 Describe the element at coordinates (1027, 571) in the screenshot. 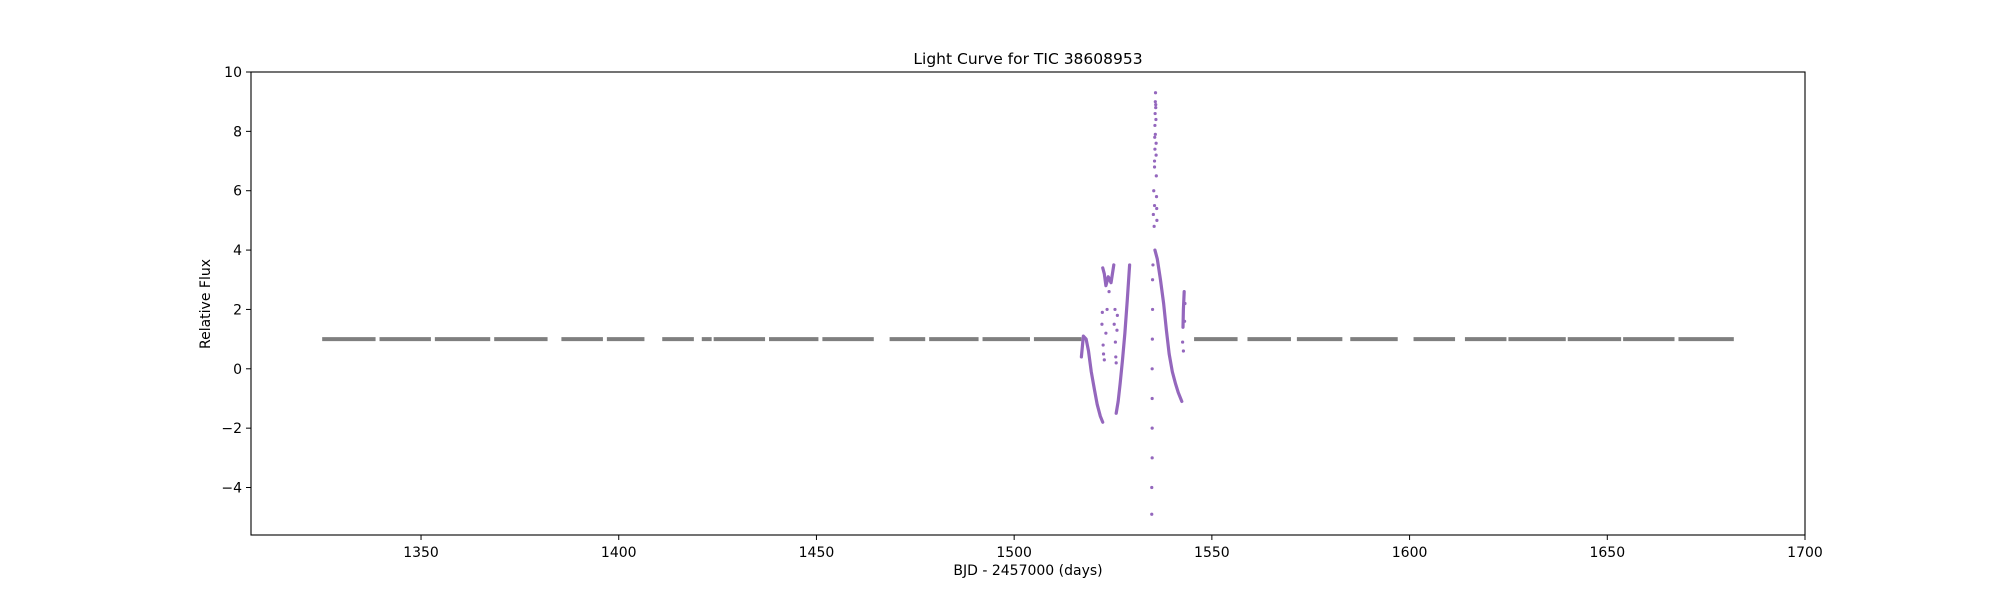

I see `x-axis-label: BJD - 2457000 (days)` at that location.